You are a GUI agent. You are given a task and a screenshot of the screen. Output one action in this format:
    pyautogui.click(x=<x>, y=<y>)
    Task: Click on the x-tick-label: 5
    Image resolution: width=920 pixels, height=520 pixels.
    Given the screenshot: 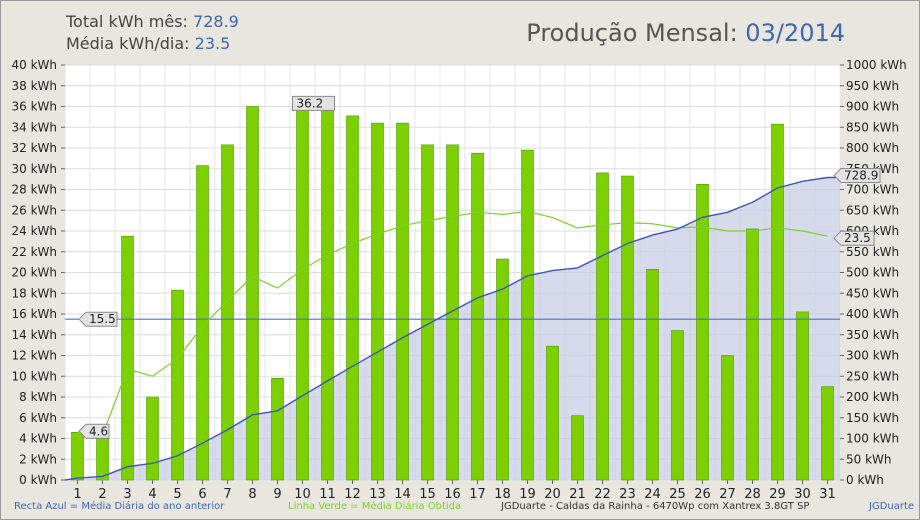 What is the action you would take?
    pyautogui.click(x=177, y=494)
    